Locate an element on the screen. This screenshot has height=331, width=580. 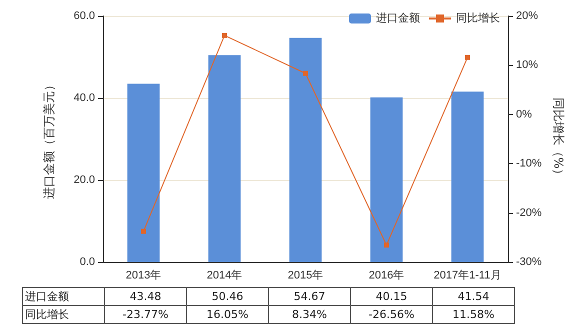
x-tick-label: 2017年1-11月 is located at coordinates (468, 276).